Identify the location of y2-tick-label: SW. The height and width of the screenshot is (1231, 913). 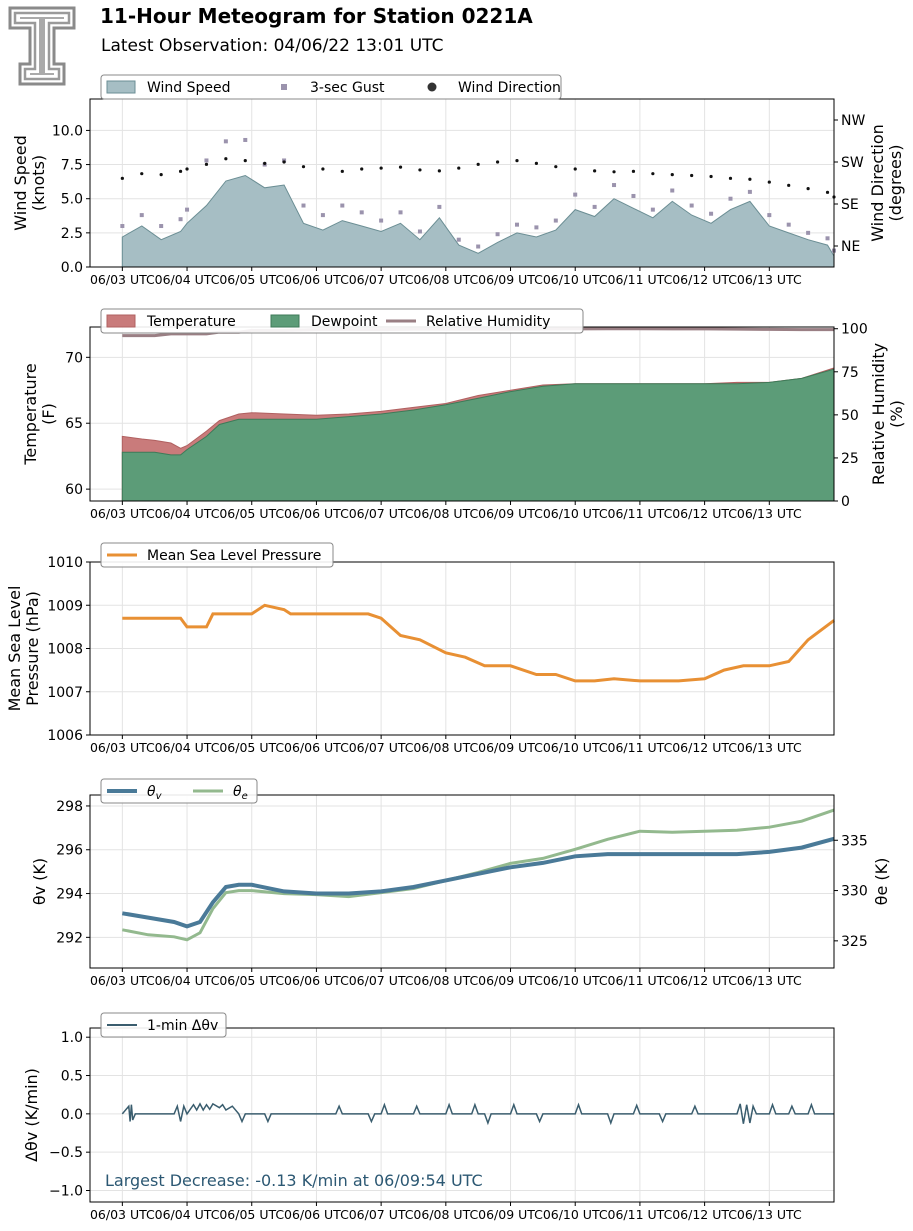
(852, 163).